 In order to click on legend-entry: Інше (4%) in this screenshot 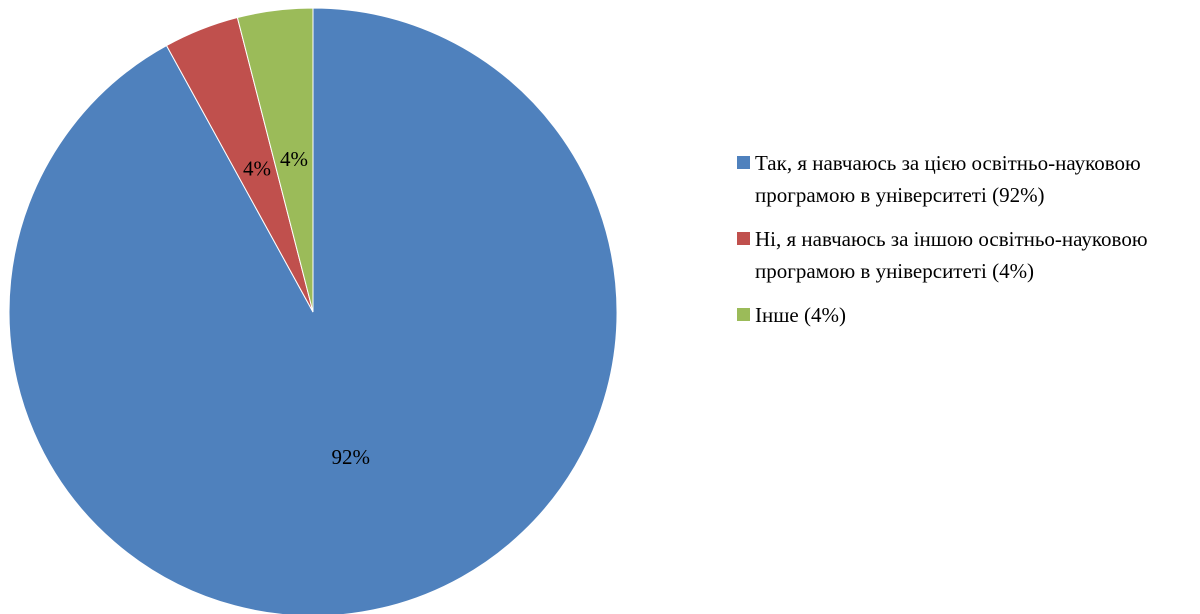, I will do `click(962, 315)`.